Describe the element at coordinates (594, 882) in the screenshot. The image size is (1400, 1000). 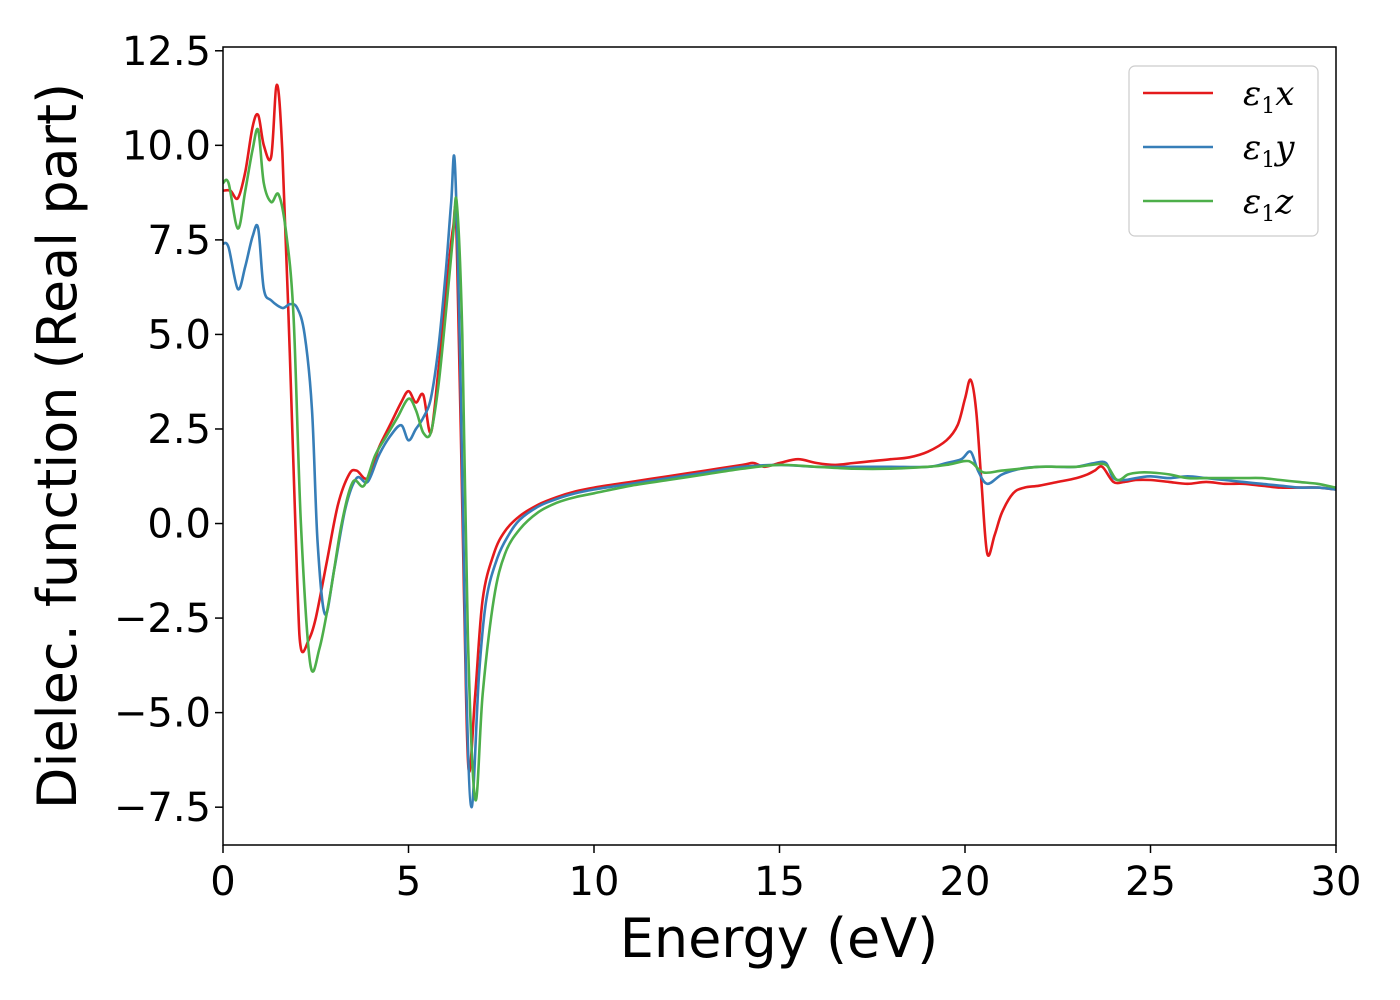
I see `x-tick-label: 10` at that location.